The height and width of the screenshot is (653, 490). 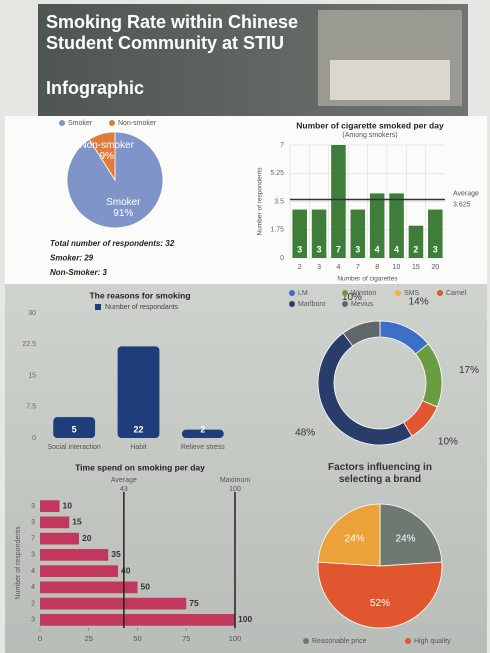 What do you see at coordinates (312, 304) in the screenshot?
I see `legend-label: Marlboro` at bounding box center [312, 304].